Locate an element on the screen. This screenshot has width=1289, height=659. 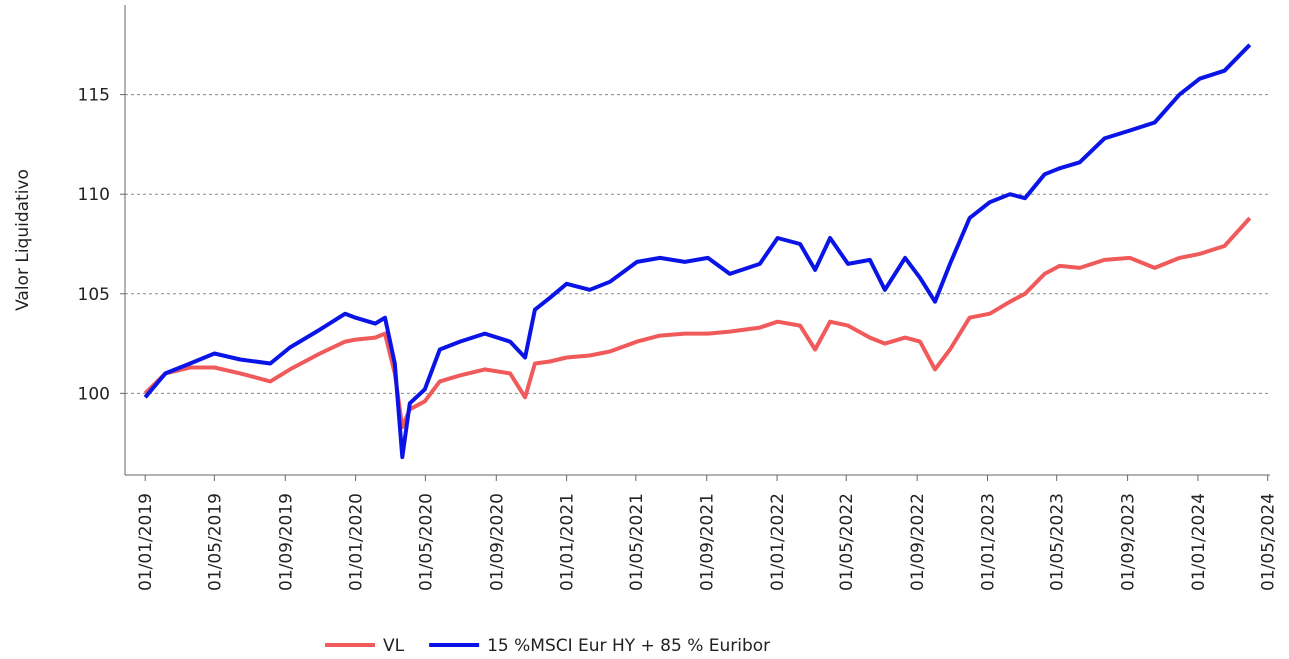
x-tick-label: 01/01/2020 is located at coordinates (357, 542).